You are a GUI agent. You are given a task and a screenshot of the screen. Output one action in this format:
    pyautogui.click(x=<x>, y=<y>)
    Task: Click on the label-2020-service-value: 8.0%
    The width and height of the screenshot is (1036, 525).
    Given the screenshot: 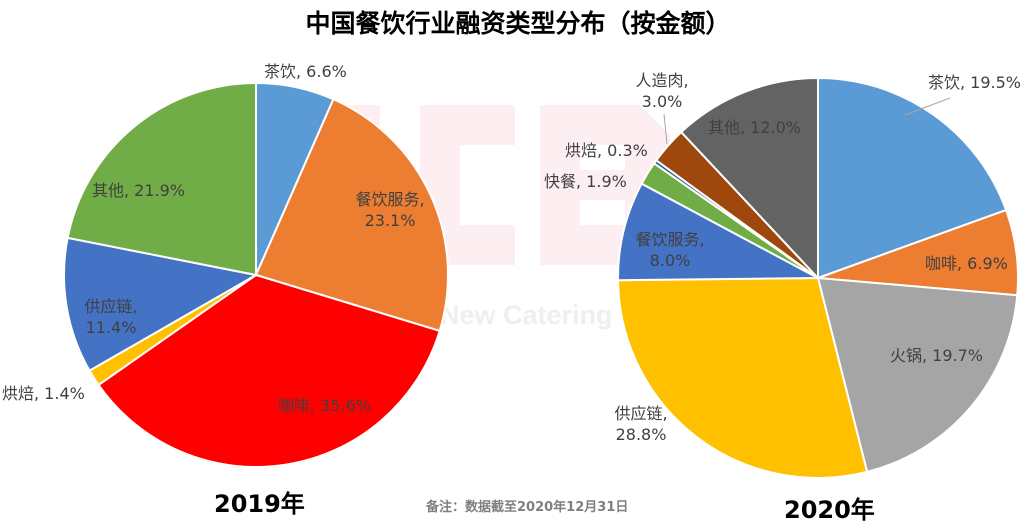 What is the action you would take?
    pyautogui.click(x=670, y=260)
    